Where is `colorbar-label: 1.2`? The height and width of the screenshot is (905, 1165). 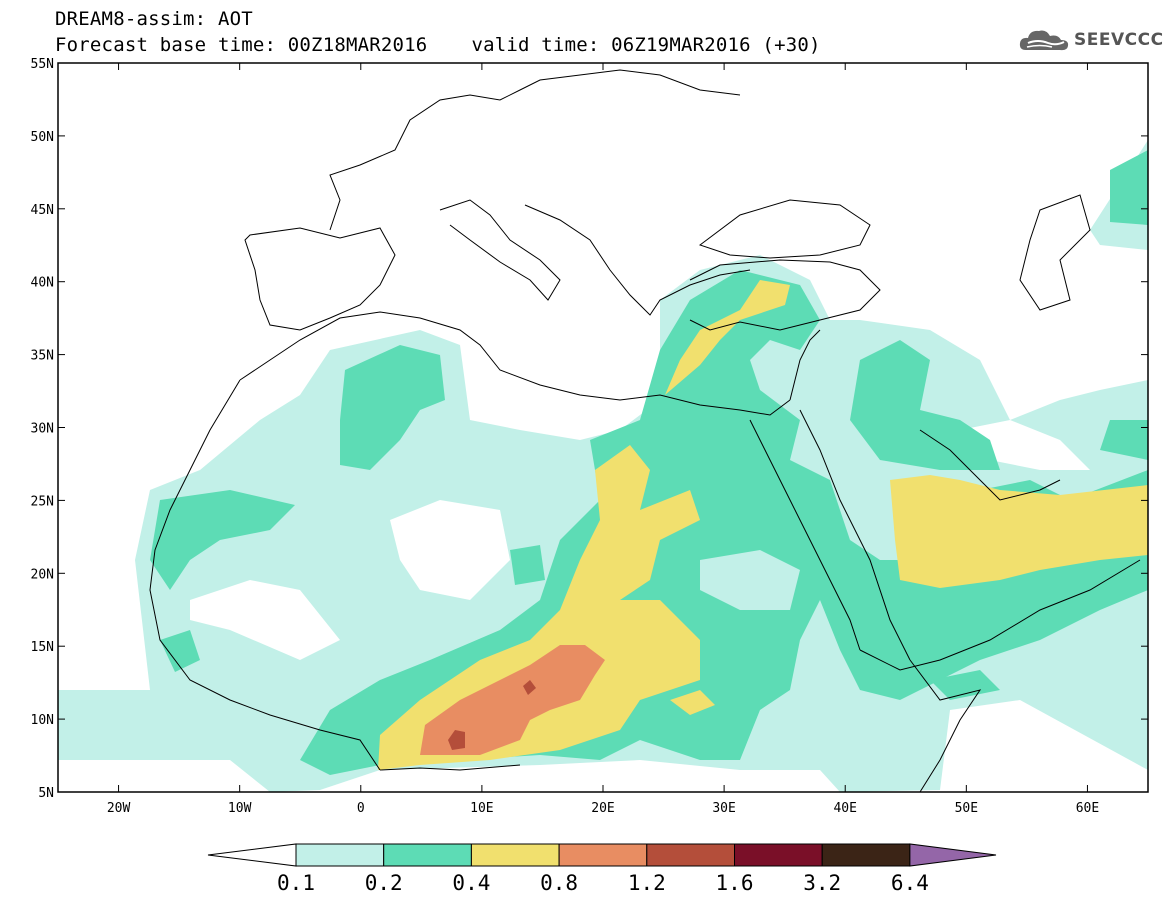 colorbar-label: 1.2 is located at coordinates (647, 883).